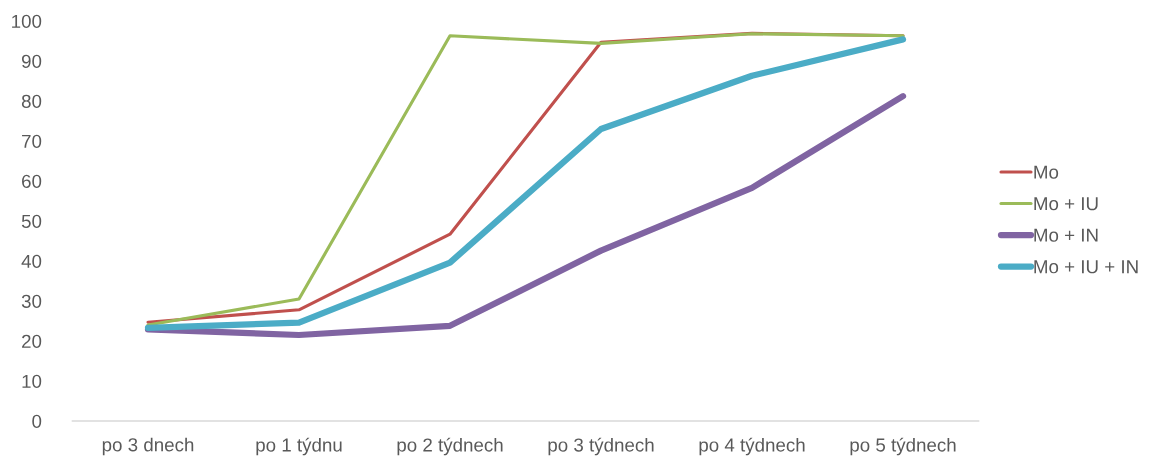 This screenshot has width=1165, height=468. Describe the element at coordinates (31, 61) in the screenshot. I see `y-tick-label: 90` at that location.